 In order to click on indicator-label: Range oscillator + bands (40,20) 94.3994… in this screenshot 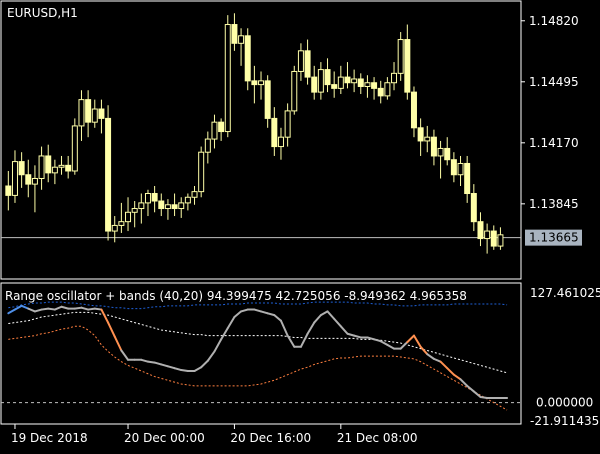, I will do `click(236, 296)`.